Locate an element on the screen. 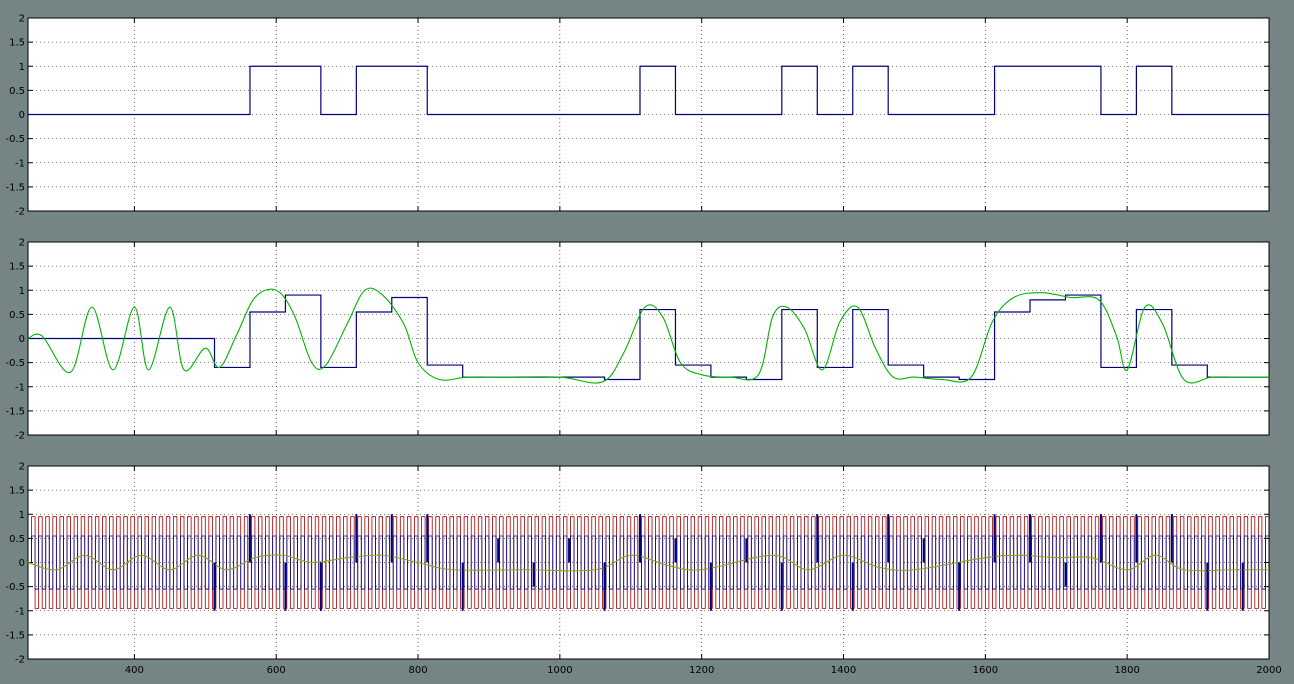  x-tick-label: 800 is located at coordinates (417, 670).